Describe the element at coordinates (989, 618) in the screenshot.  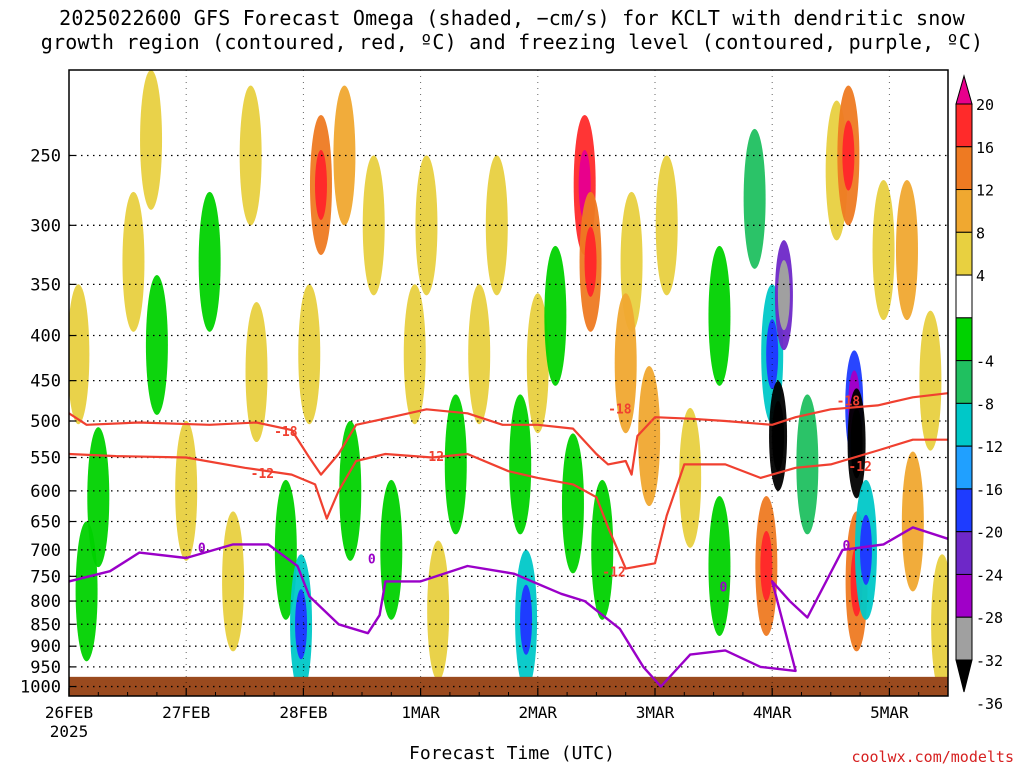
I see `colorbar-label: -28` at that location.